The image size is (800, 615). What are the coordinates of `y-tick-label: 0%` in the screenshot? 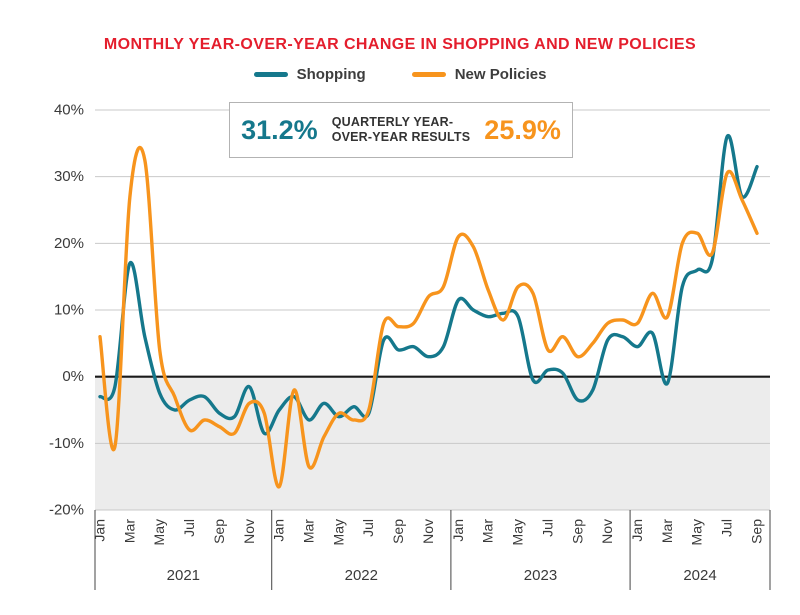 It's located at (73, 376).